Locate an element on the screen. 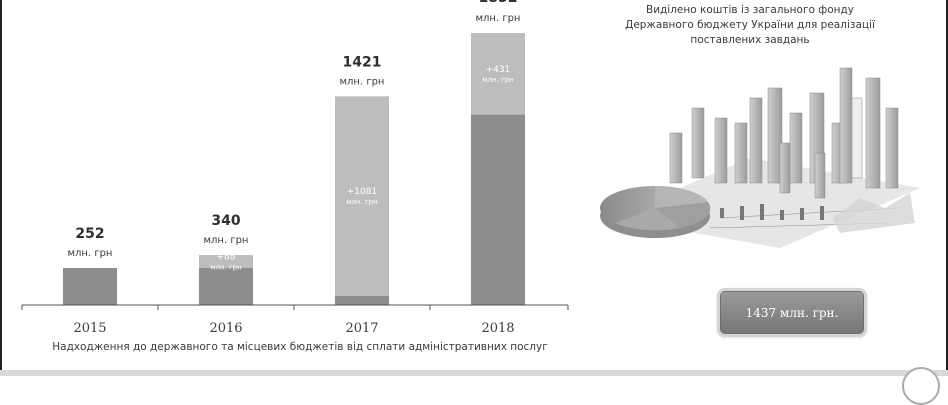 The width and height of the screenshot is (948, 405). pie-chart-icon is located at coordinates (655, 211).